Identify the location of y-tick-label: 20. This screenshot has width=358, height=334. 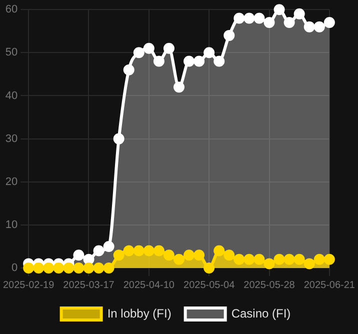
(11, 182).